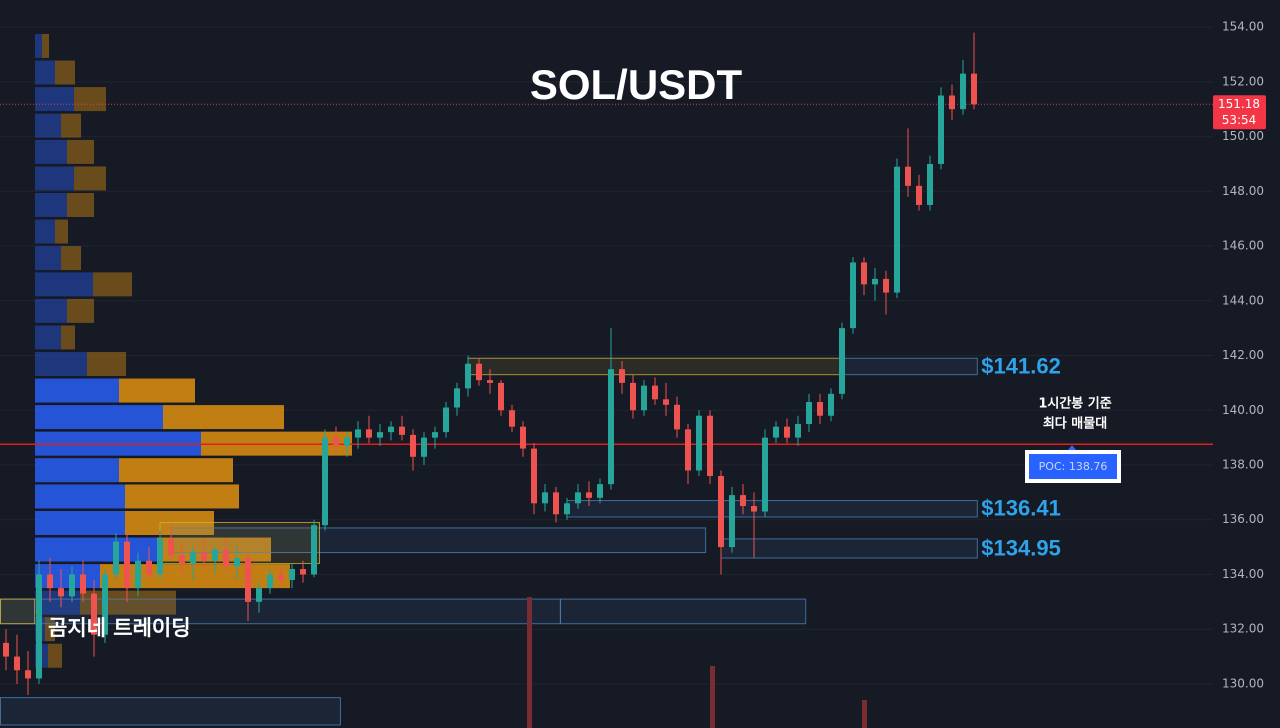 The width and height of the screenshot is (1280, 728). Describe the element at coordinates (1239, 112) in the screenshot. I see `last-price-badge` at that location.